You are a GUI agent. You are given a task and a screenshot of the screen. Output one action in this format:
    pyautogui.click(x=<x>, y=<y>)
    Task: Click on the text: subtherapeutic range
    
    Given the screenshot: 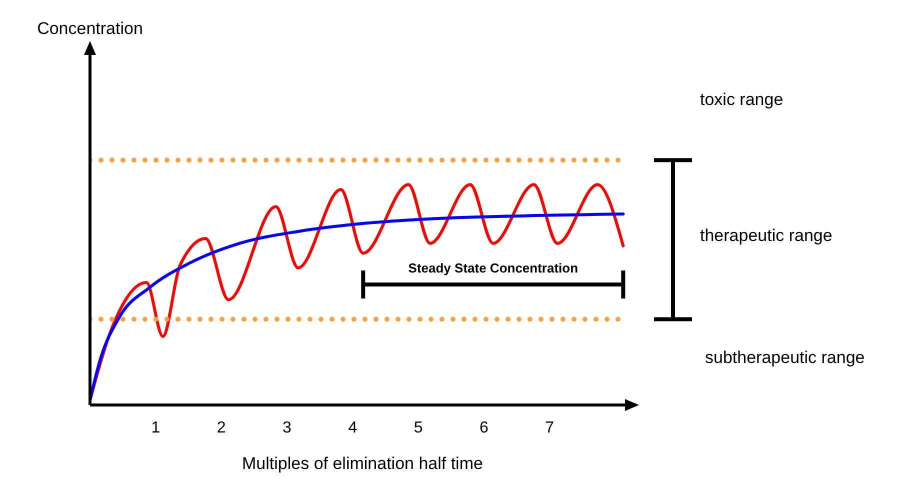 What is the action you would take?
    pyautogui.click(x=785, y=357)
    